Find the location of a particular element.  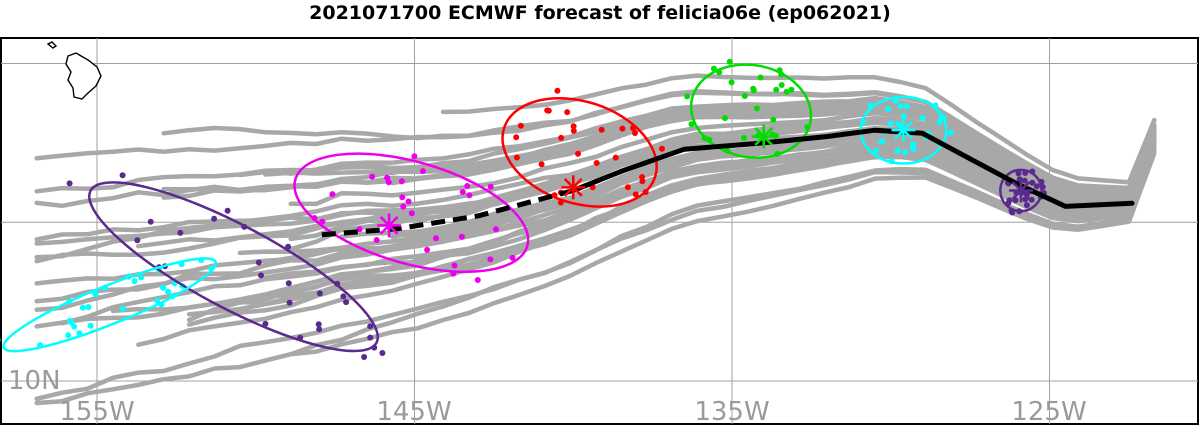

x-label-145w: 145W is located at coordinates (413, 411).